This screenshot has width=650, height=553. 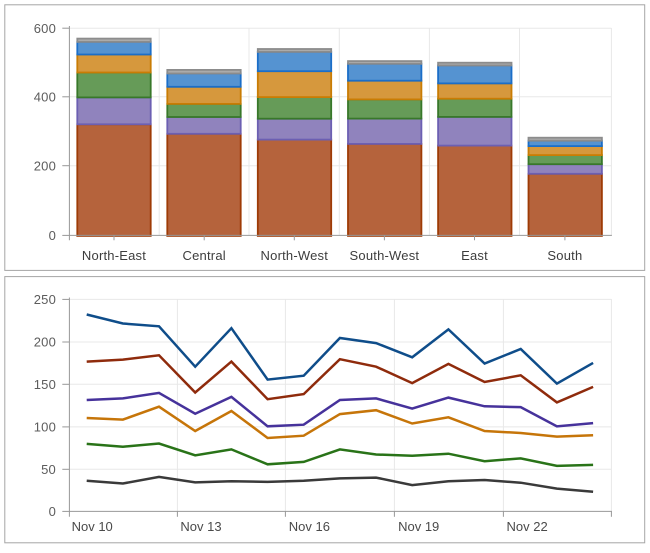 I want to click on svg-text: Nov 16, so click(x=309, y=526).